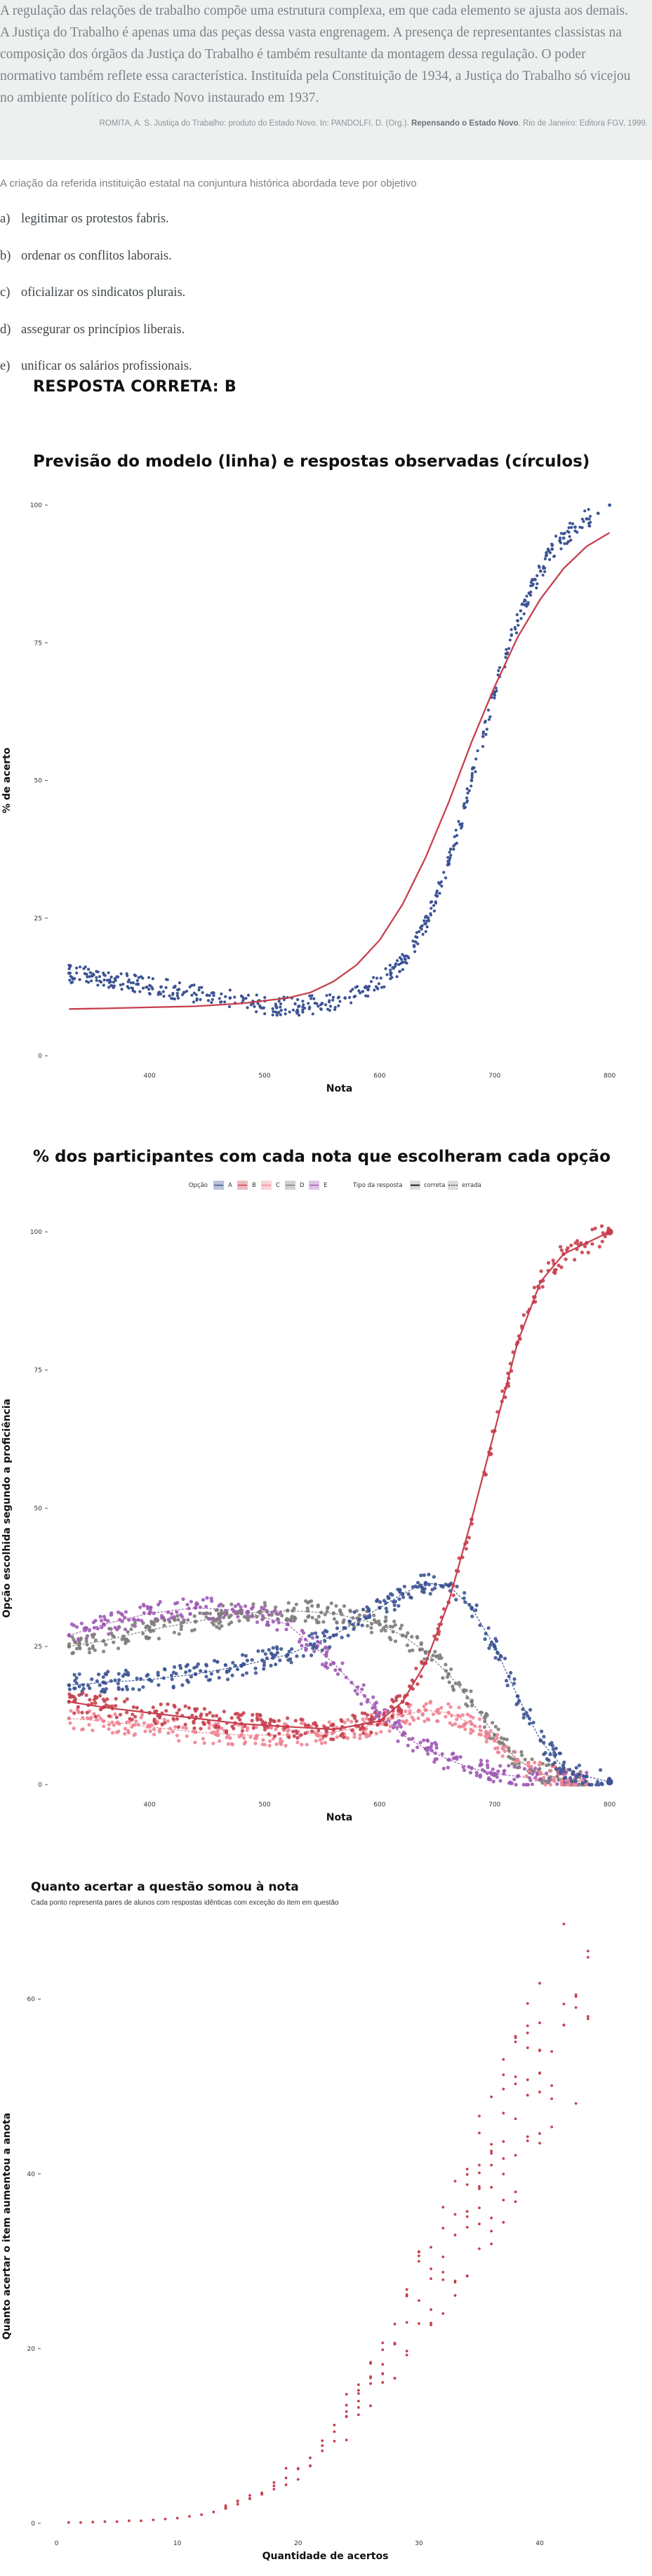  What do you see at coordinates (86, 256) in the screenshot?
I see `option-b: b) ordenar os conflitos laborais.` at bounding box center [86, 256].